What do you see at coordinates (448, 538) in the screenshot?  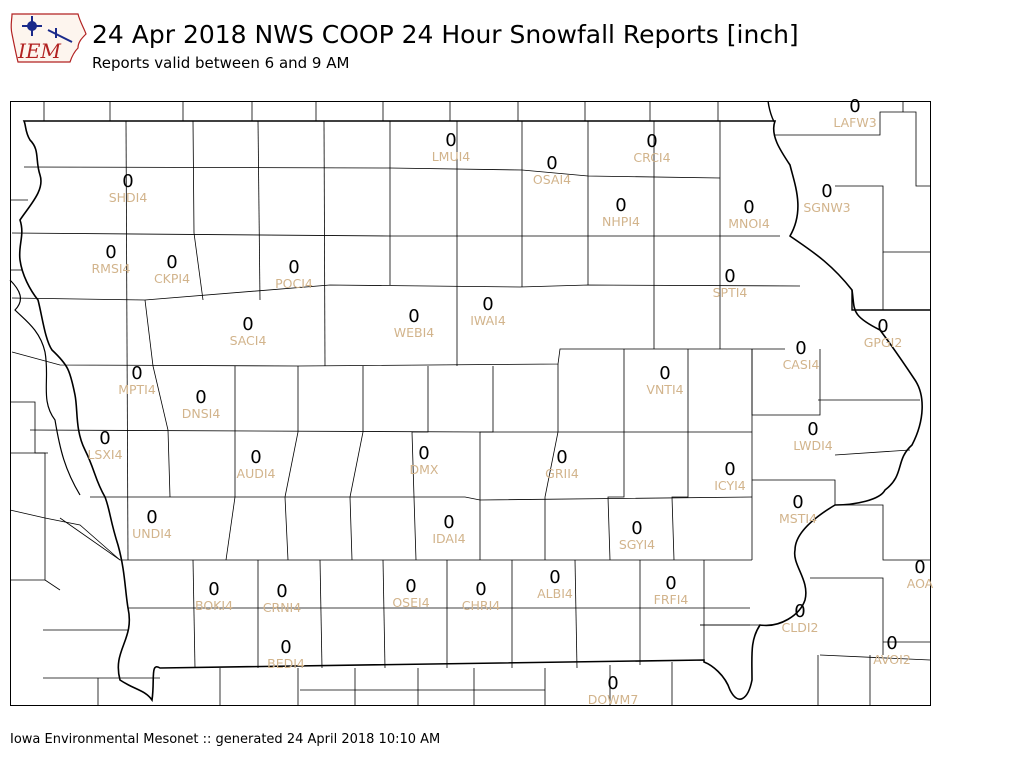 I see `station-id-label: IDAI4` at bounding box center [448, 538].